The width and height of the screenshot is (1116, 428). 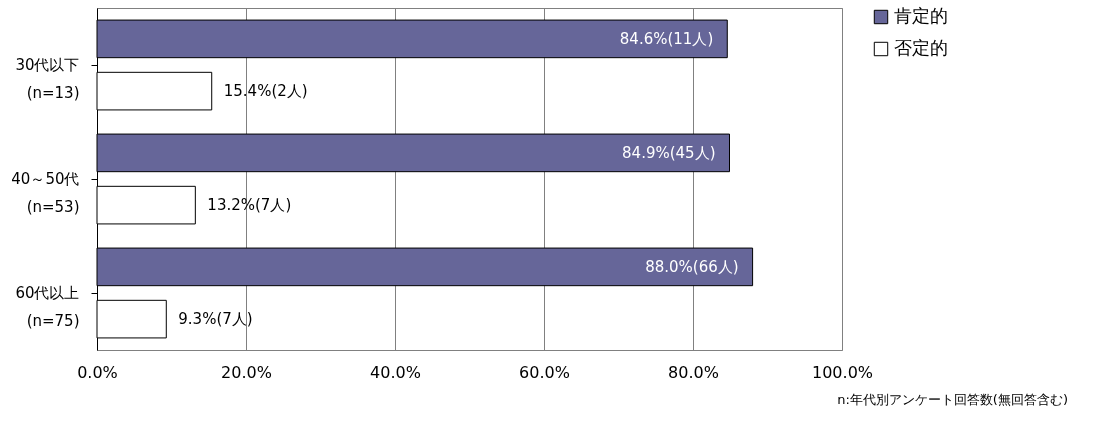 I want to click on x-tick-label: 20.0%, so click(x=246, y=372).